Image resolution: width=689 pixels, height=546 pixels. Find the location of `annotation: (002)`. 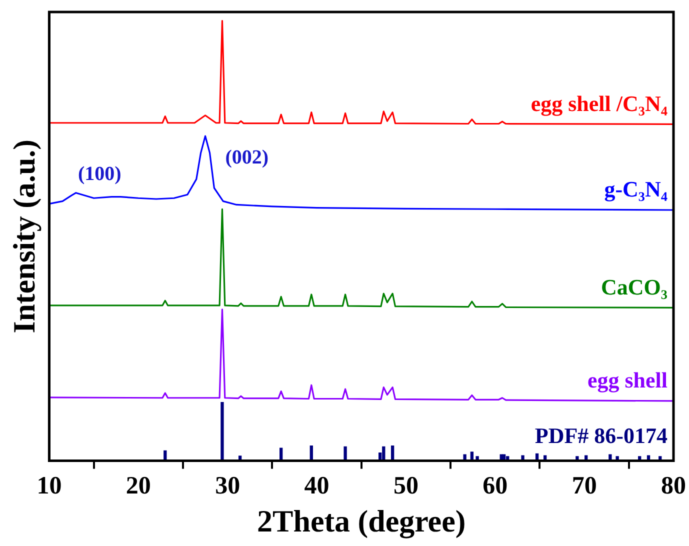

annotation: (002) is located at coordinates (247, 157).